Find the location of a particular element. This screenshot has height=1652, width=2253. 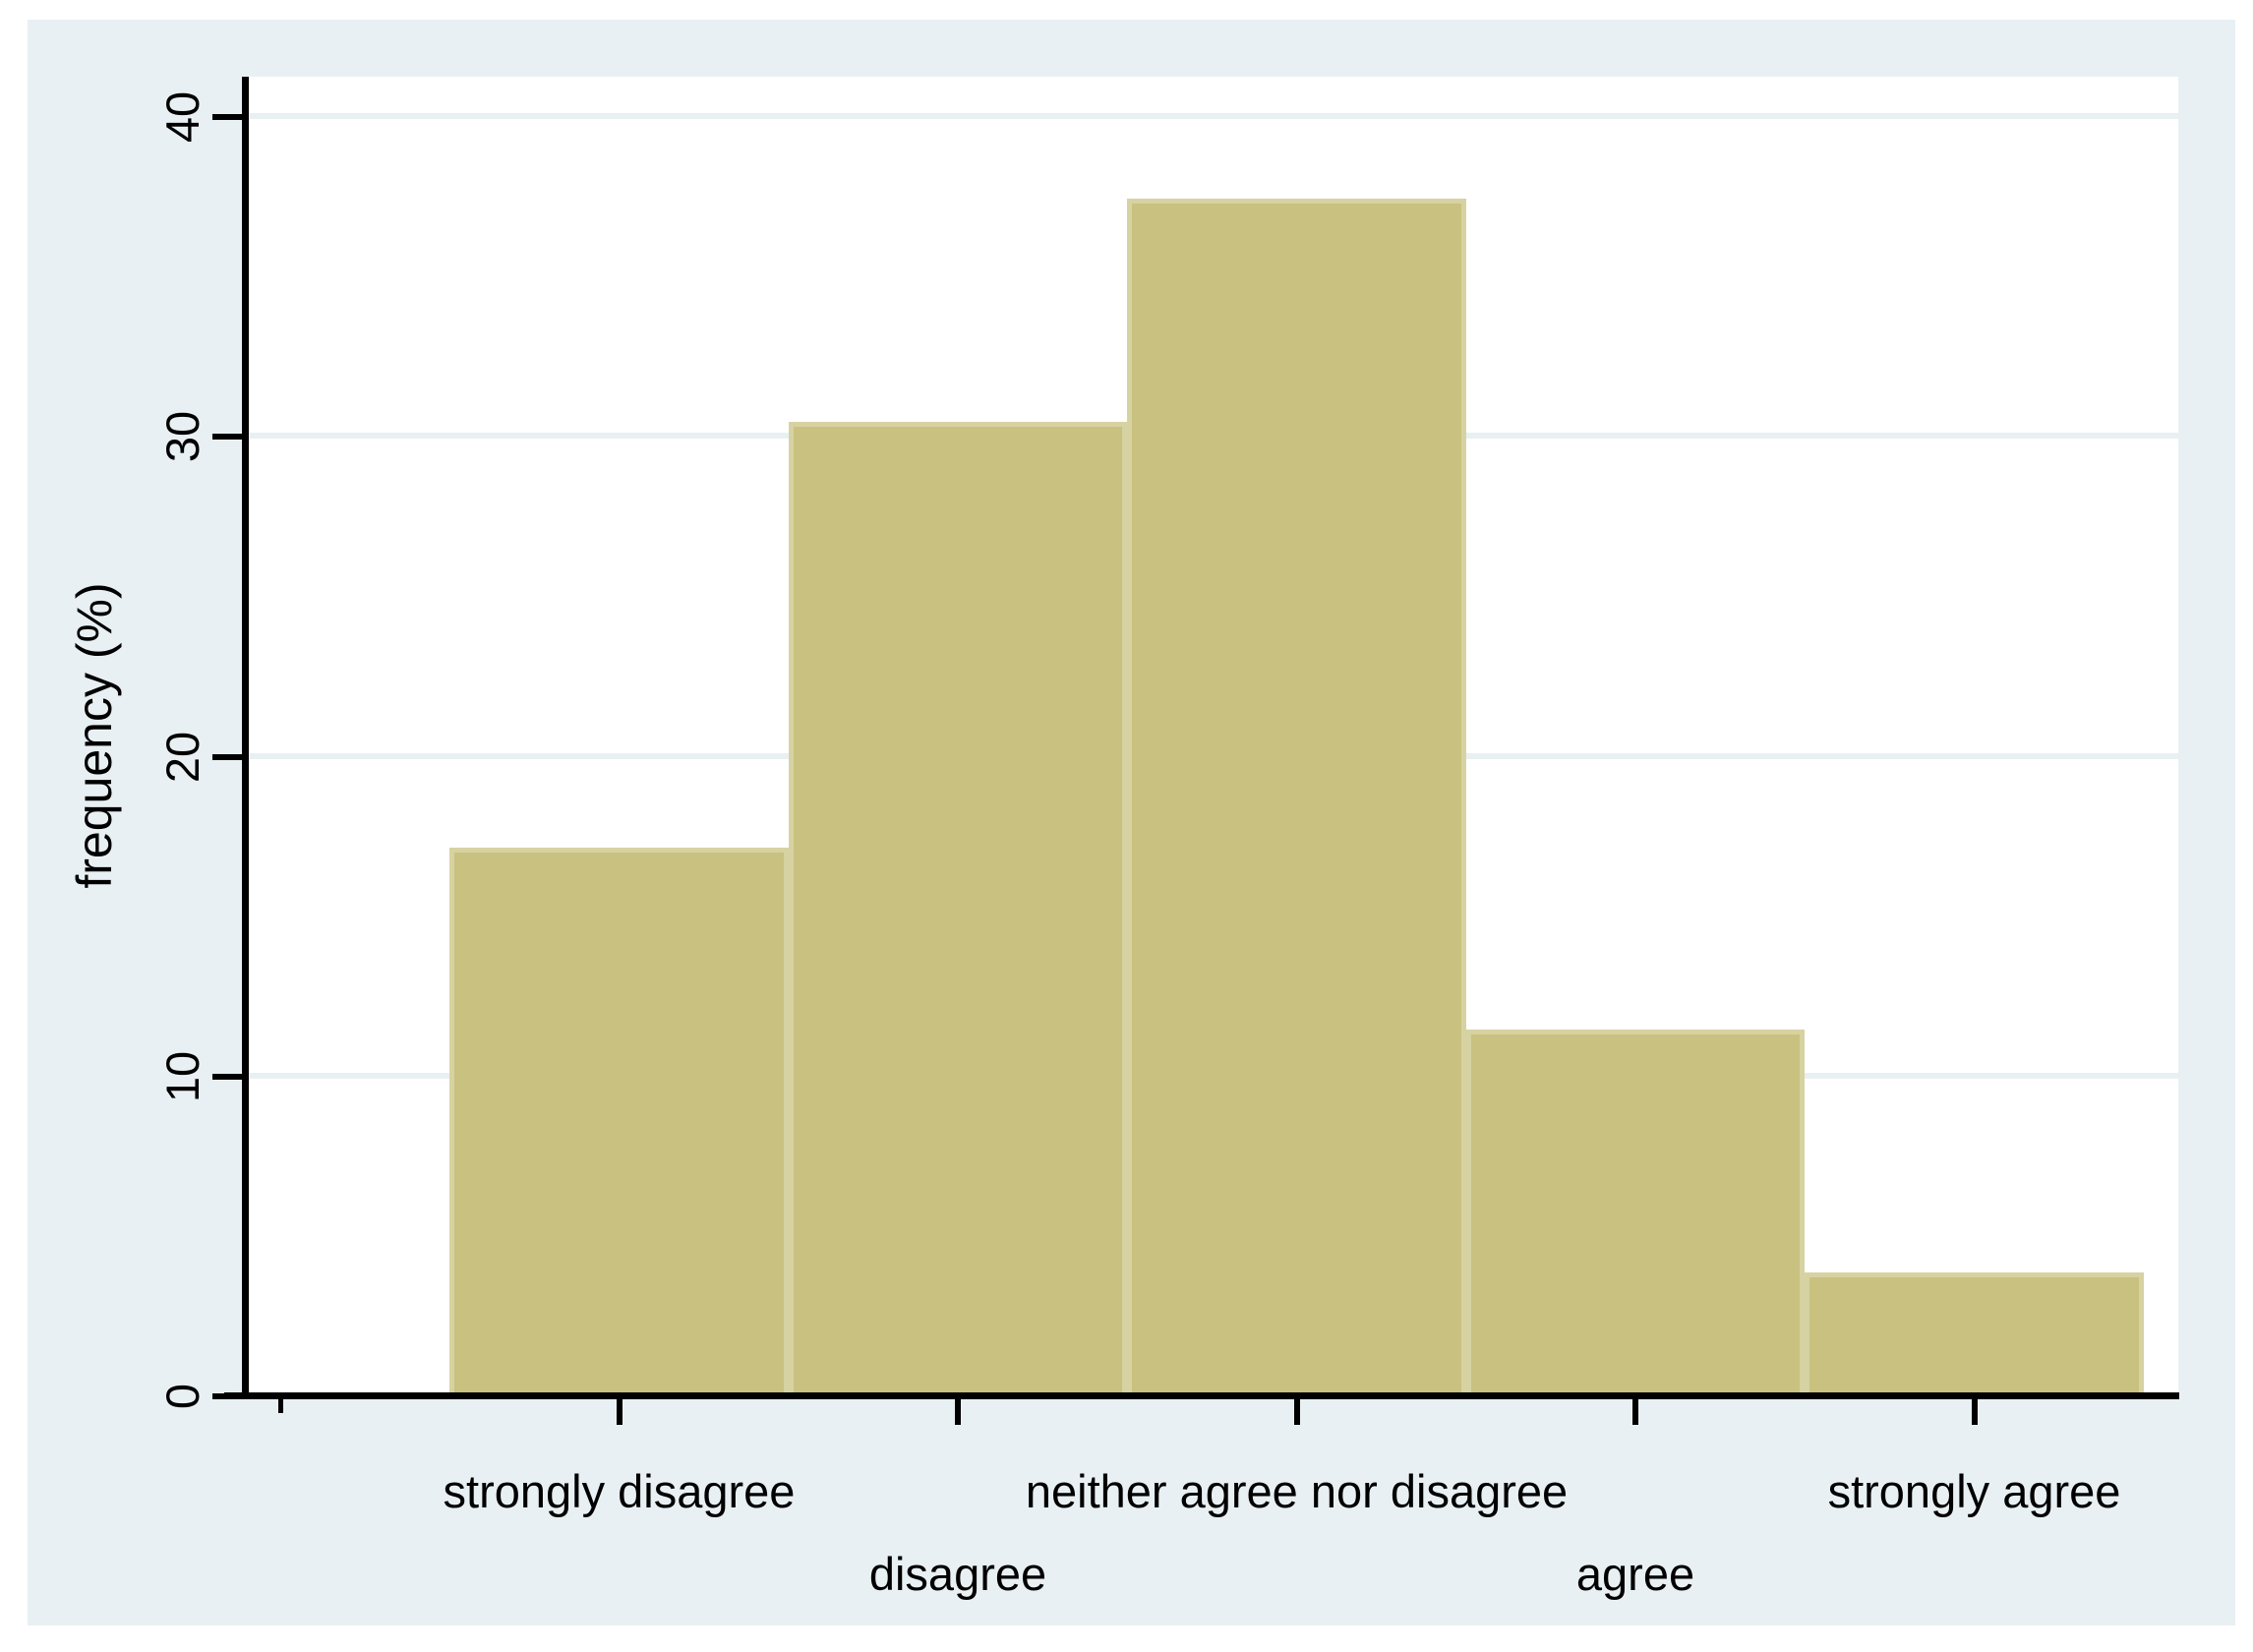

bar-agree is located at coordinates (1635, 1212).